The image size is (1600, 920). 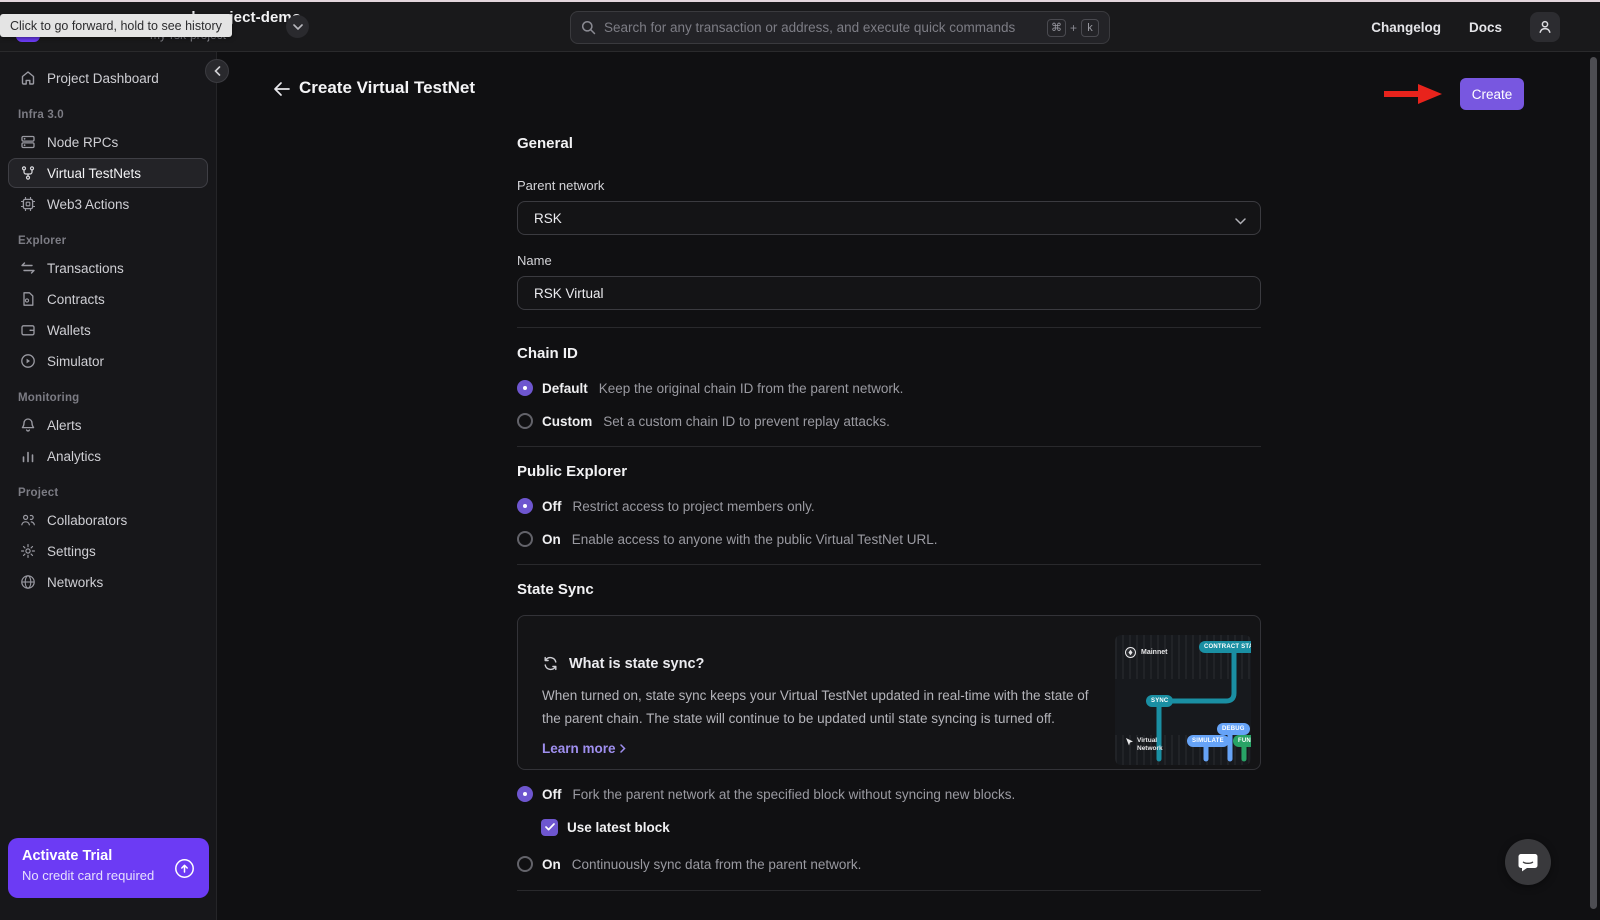 What do you see at coordinates (108, 551) in the screenshot?
I see `sidebar-item-settings: Settings` at bounding box center [108, 551].